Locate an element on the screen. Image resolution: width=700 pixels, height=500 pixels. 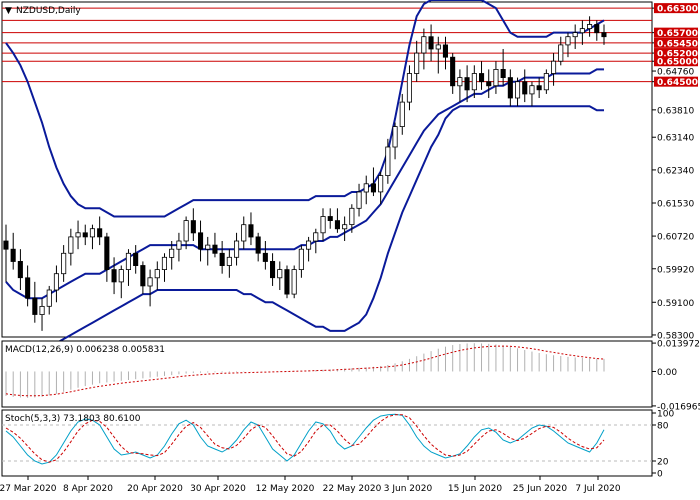
macd-title: MACD(12,26,9) 0.006238 0.005831 is located at coordinates (85, 350).